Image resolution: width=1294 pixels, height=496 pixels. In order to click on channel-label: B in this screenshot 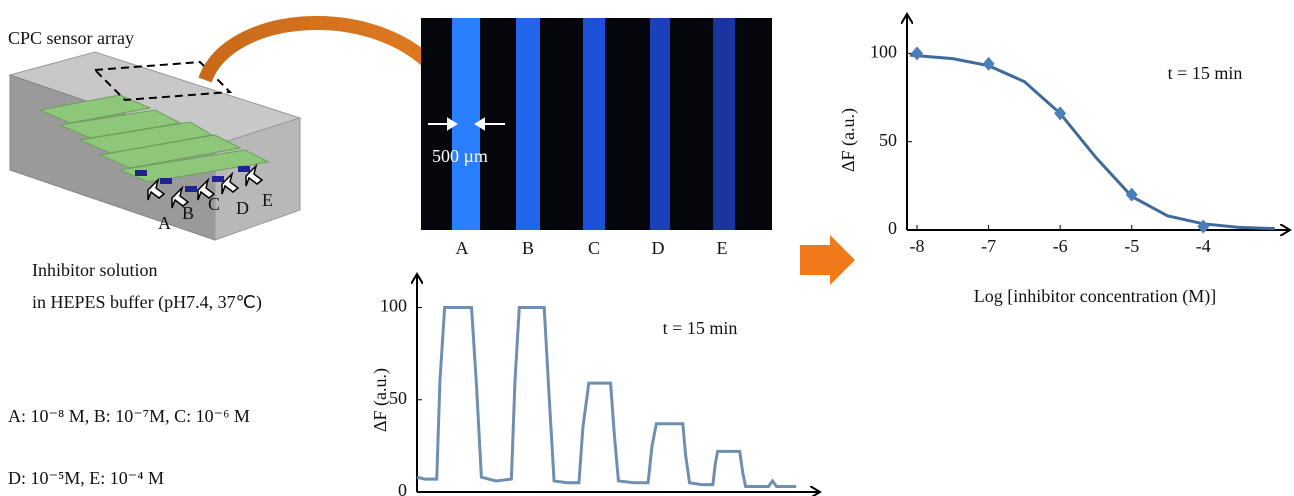, I will do `click(188, 213)`.